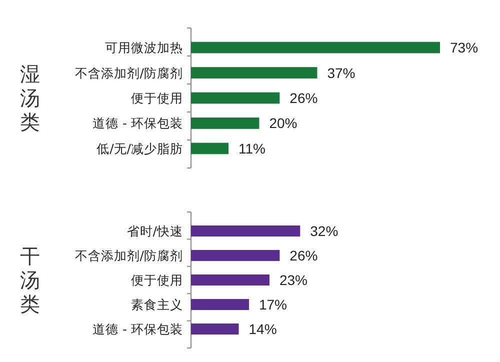 This screenshot has width=500, height=362. What do you see at coordinates (144, 48) in the screenshot?
I see `y-tick-label: 可用微波加热` at bounding box center [144, 48].